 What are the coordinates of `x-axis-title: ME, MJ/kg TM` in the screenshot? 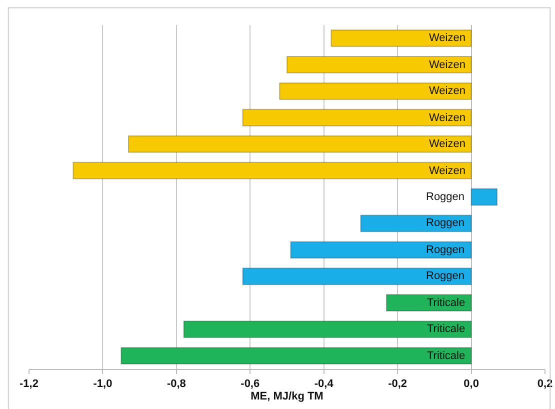 It's located at (287, 396).